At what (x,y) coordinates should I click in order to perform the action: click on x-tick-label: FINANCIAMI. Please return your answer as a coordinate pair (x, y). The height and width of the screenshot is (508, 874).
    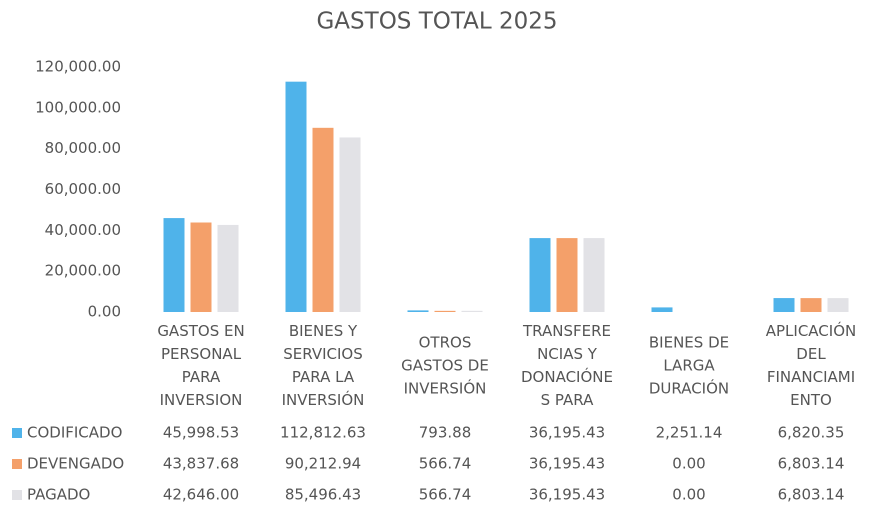
    Looking at the image, I should click on (811, 377).